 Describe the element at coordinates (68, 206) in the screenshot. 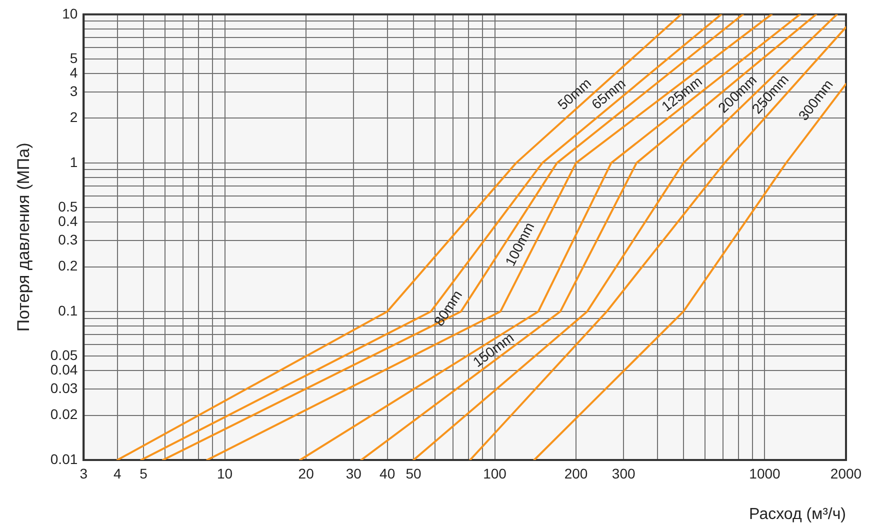

I see `y-tick-label: 0.5` at that location.